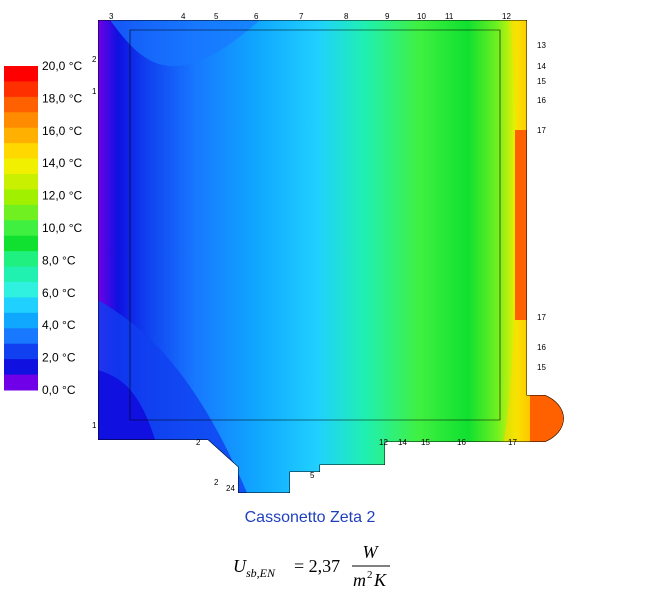 This screenshot has height=600, width=649. I want to click on legend-label: 10,0 °C, so click(62, 228).